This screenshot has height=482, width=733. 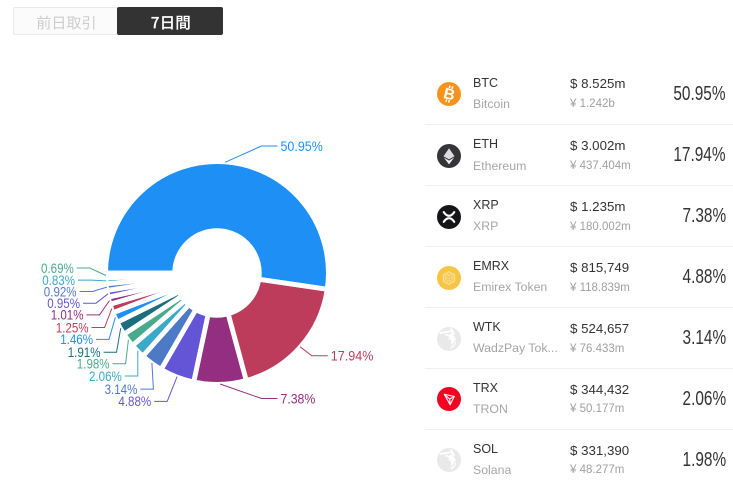 What do you see at coordinates (58, 280) in the screenshot?
I see `svg-text: 0.83%` at bounding box center [58, 280].